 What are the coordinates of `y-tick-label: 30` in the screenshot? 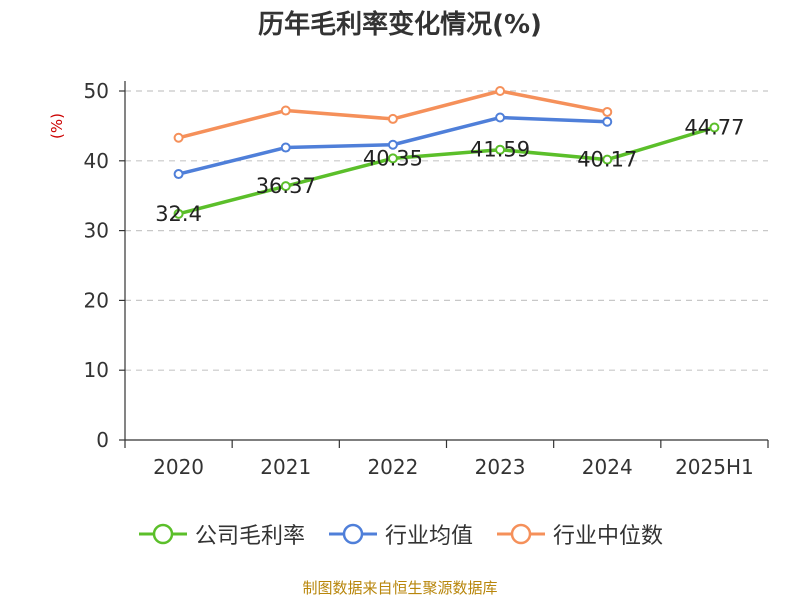 It's located at (96, 231).